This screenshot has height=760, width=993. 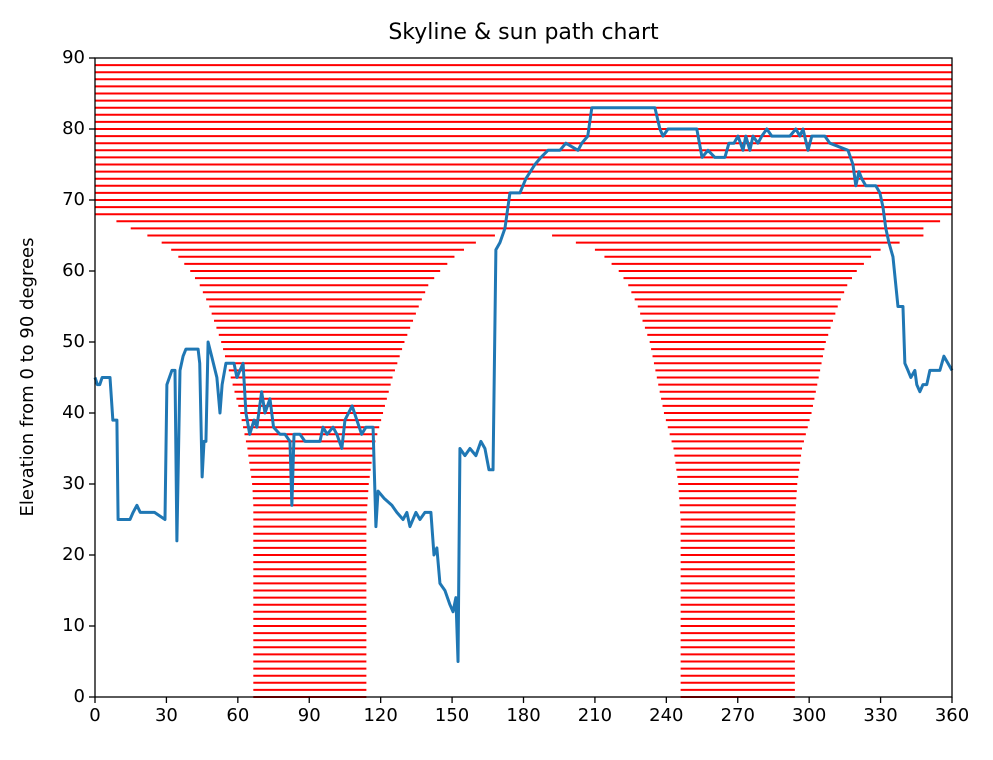 I want to click on y-tick-label: 70, so click(x=73, y=199).